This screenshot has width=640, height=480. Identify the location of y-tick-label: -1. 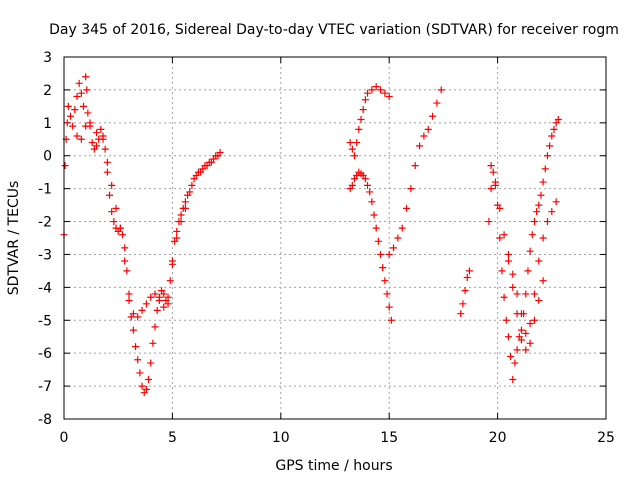
(45, 190).